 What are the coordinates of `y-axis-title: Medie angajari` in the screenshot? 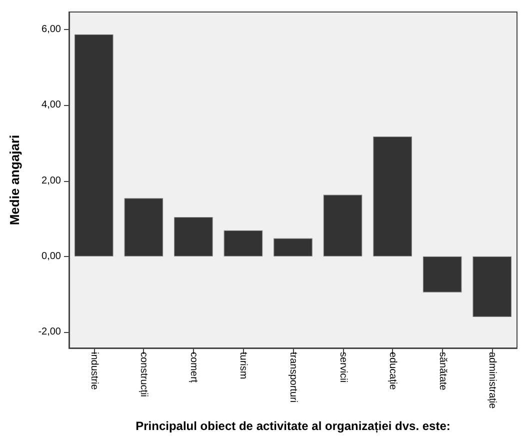 It's located at (14, 180).